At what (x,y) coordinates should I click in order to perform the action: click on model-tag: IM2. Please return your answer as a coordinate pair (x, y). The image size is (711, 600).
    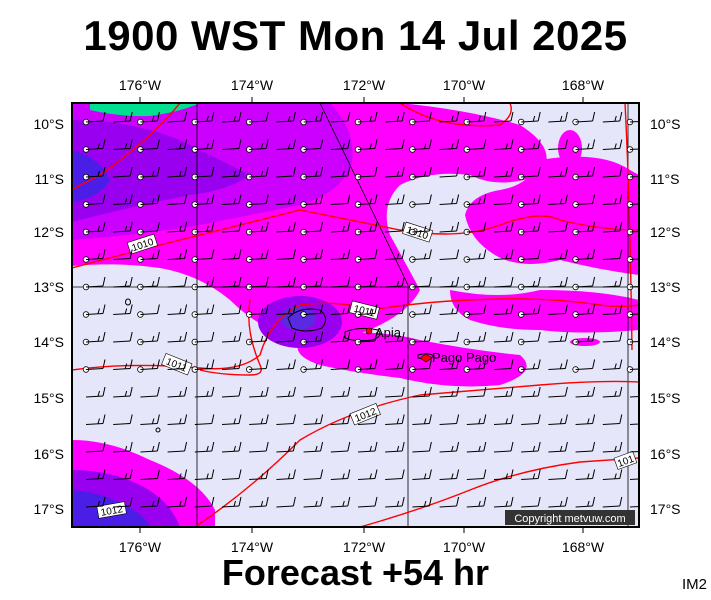
    Looking at the image, I should click on (694, 584).